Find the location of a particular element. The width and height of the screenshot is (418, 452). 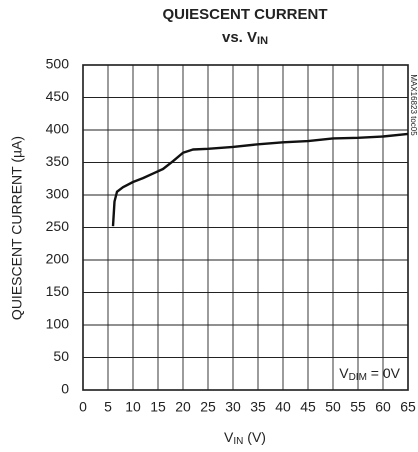

x-axis-label: VIN (V) is located at coordinates (245, 438).